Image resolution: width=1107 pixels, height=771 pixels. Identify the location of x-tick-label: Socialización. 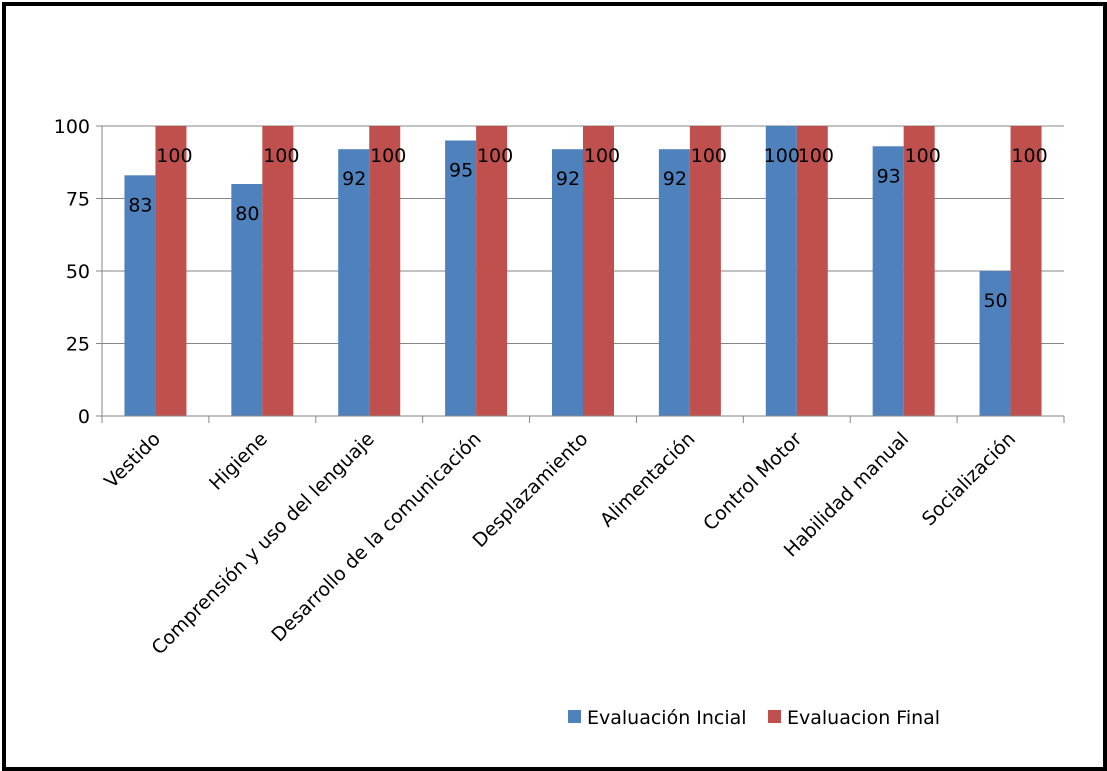
(969, 479).